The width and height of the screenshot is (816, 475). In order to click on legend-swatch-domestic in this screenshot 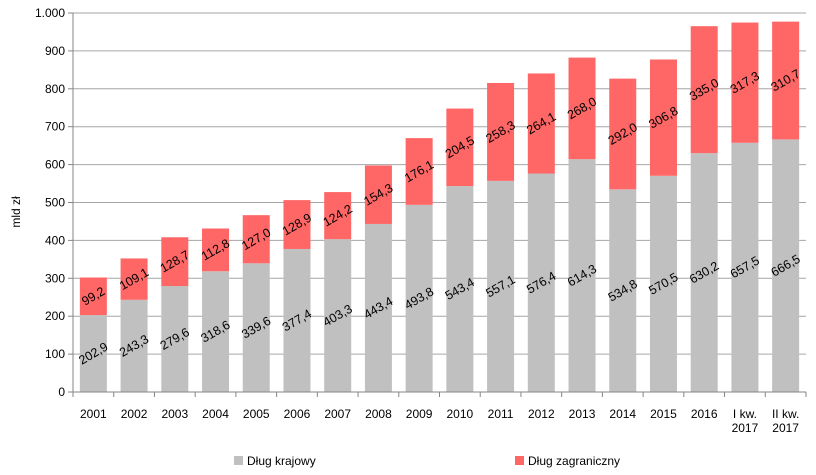, I will do `click(238, 460)`.